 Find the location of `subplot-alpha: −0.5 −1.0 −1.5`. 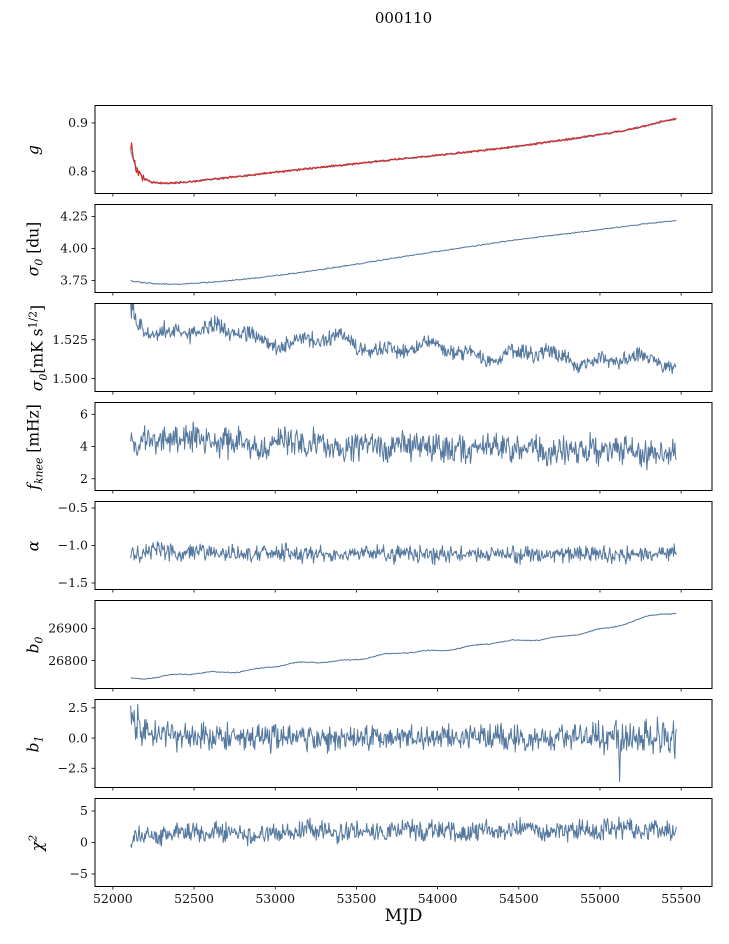

subplot-alpha: −0.5 −1.0 −1.5 is located at coordinates (385, 546).